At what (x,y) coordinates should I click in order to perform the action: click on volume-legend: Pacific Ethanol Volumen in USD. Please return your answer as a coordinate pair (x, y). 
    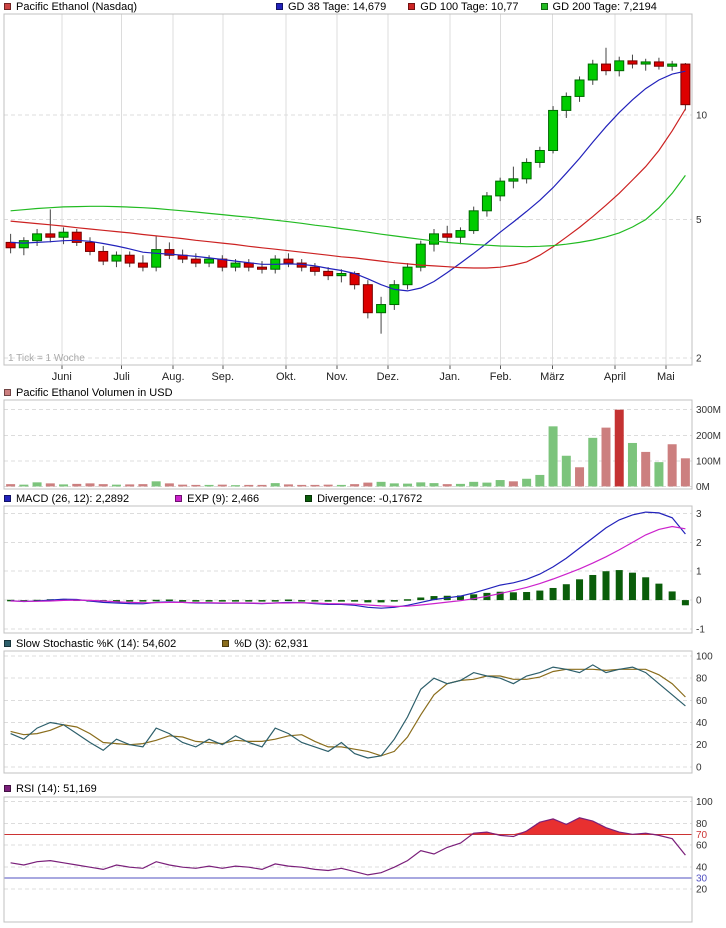
    Looking at the image, I should click on (363, 392).